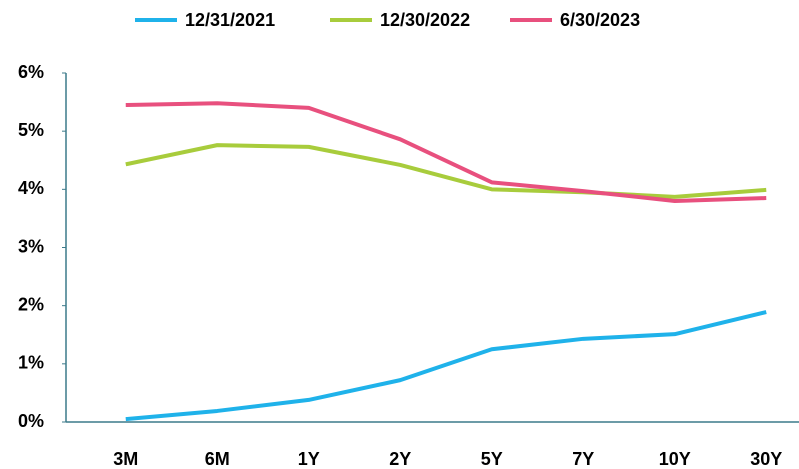 This screenshot has width=799, height=469. Describe the element at coordinates (446, 171) in the screenshot. I see `series-line` at that location.